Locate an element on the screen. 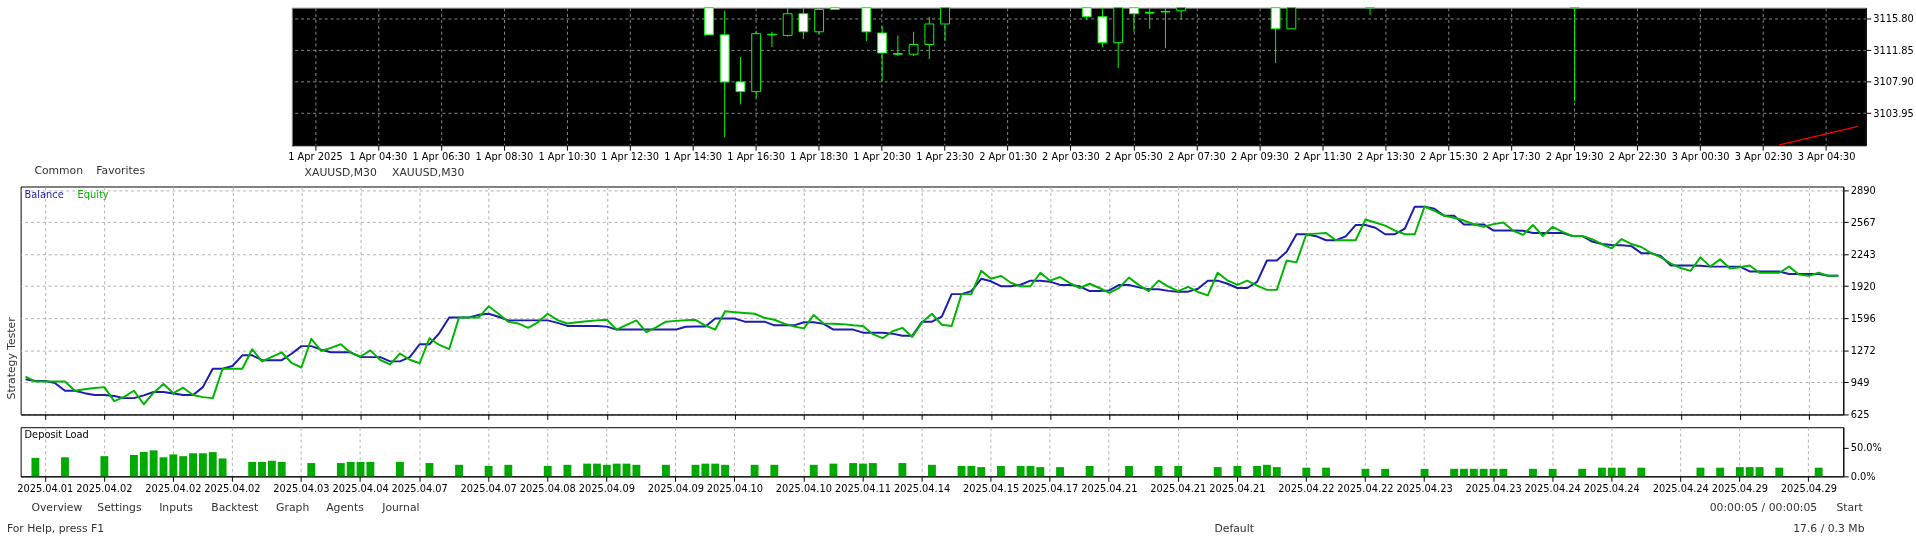  text: Overview is located at coordinates (57, 507).